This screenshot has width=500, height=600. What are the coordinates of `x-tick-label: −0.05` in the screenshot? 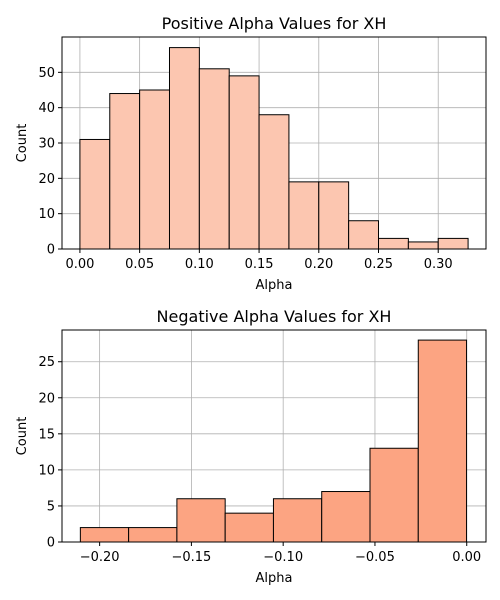 It's located at (375, 557).